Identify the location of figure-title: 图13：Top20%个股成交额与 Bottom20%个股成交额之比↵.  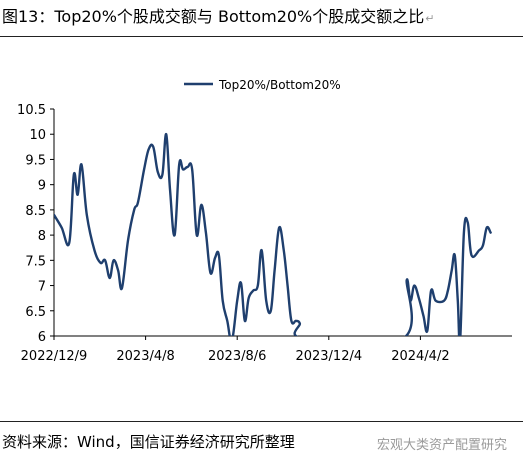
(218, 18).